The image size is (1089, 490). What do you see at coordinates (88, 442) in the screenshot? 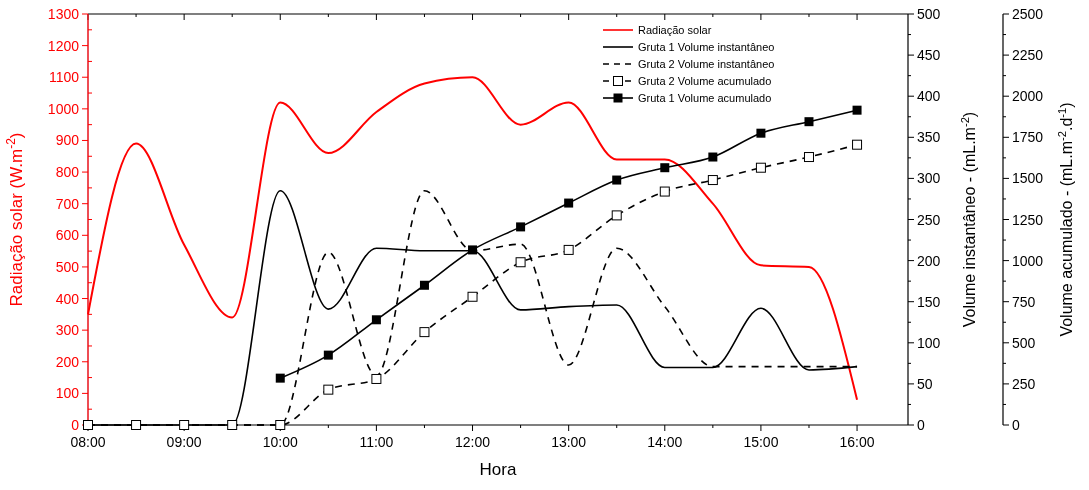
I see `x-tick-label: 08:00` at bounding box center [88, 442].